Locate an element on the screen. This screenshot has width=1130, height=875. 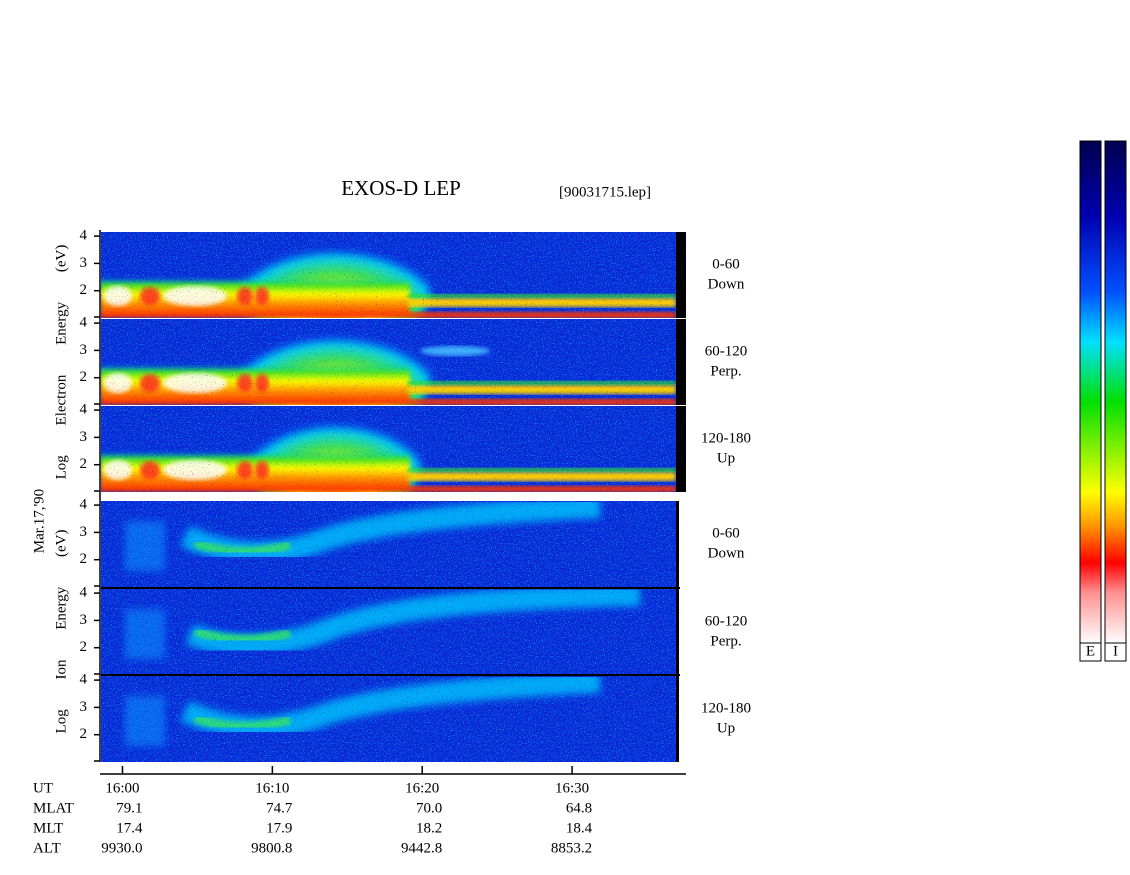
ephemeris-value: 79.1 is located at coordinates (129, 808).